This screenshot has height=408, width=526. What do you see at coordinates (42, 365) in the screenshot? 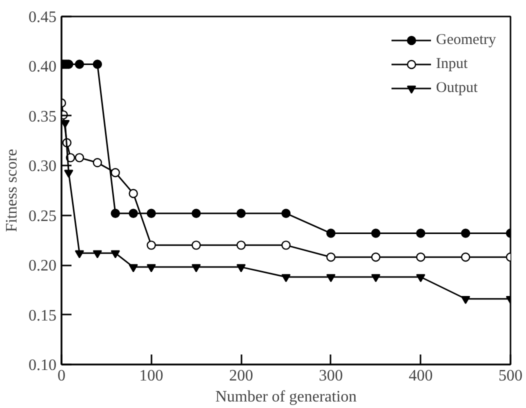
I see `y-tick-label: 0.10` at bounding box center [42, 365].